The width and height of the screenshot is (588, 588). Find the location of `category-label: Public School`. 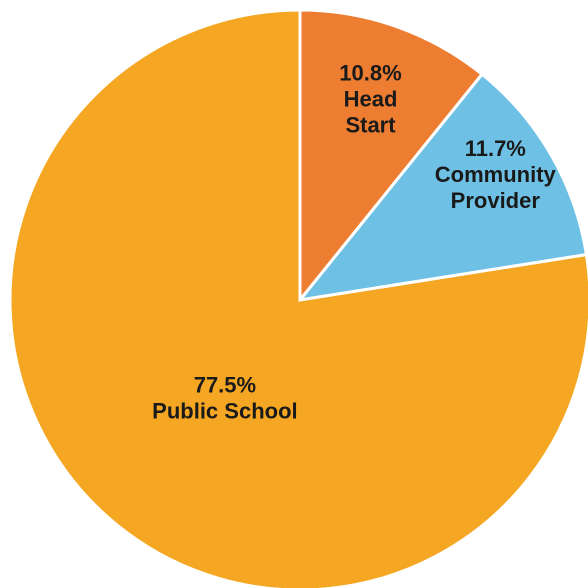

category-label: Public School is located at coordinates (224, 411).